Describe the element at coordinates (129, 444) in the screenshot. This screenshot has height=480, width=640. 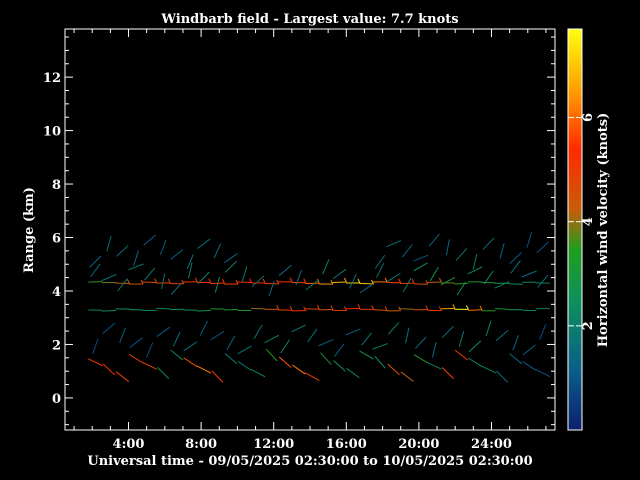
I see `x-tick-label: 4:00` at that location.